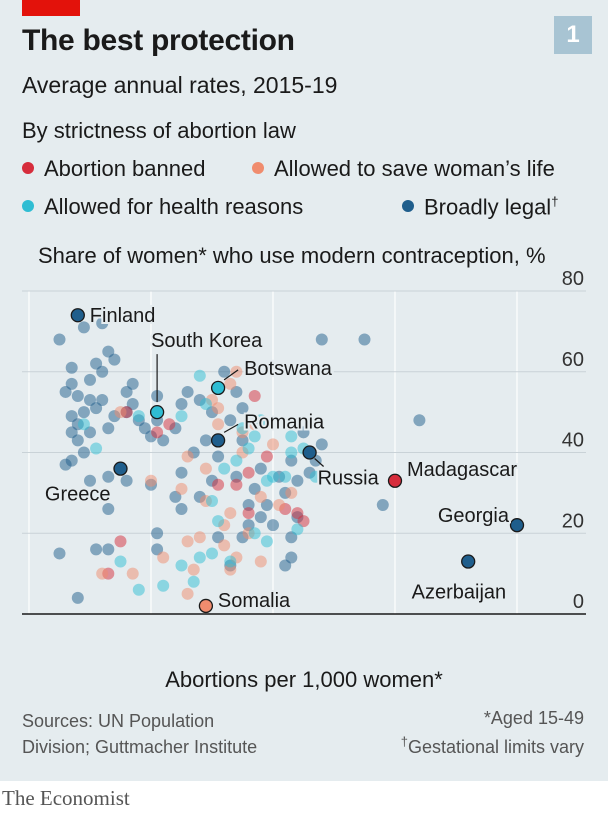 This screenshot has width=608, height=814. What do you see at coordinates (462, 470) in the screenshot?
I see `point-label: Madagascar` at bounding box center [462, 470].